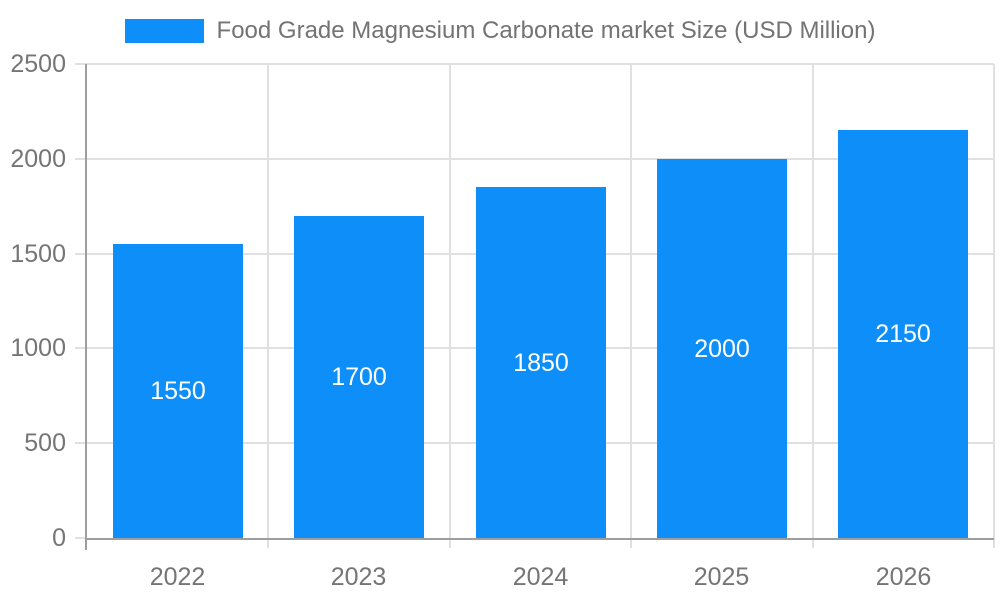 Image resolution: width=1000 pixels, height=600 pixels. What do you see at coordinates (903, 577) in the screenshot?
I see `x-tick-label: 2026` at bounding box center [903, 577].